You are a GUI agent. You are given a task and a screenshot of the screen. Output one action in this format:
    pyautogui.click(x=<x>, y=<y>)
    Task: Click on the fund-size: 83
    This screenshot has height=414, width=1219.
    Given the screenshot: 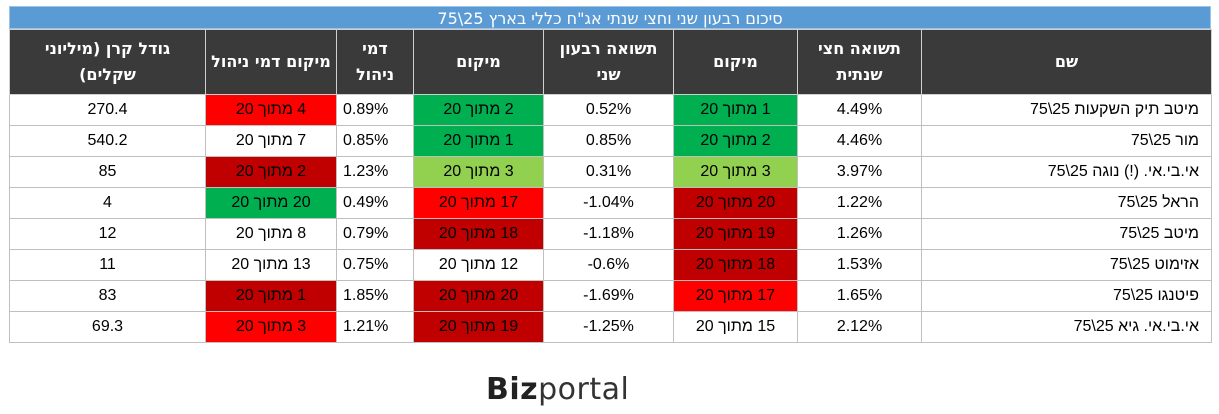 What is the action you would take?
    pyautogui.click(x=107, y=296)
    